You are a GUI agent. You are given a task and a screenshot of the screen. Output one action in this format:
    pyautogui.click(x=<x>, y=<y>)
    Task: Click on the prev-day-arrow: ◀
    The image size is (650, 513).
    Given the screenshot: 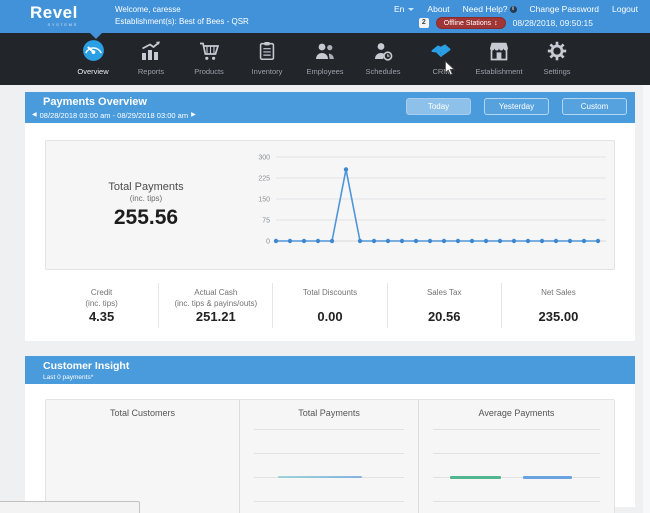 What is the action you would take?
    pyautogui.click(x=34, y=115)
    